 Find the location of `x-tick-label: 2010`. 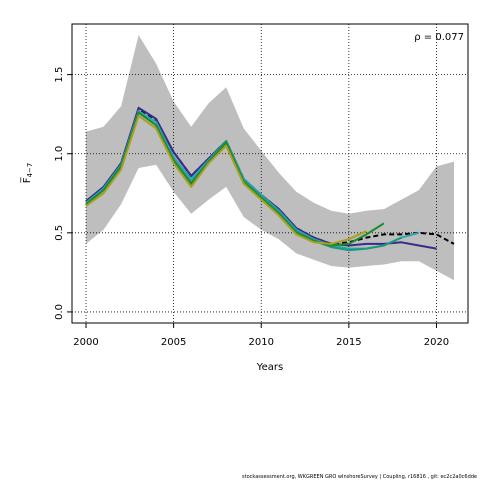

x-tick-label: 2010 is located at coordinates (261, 342).